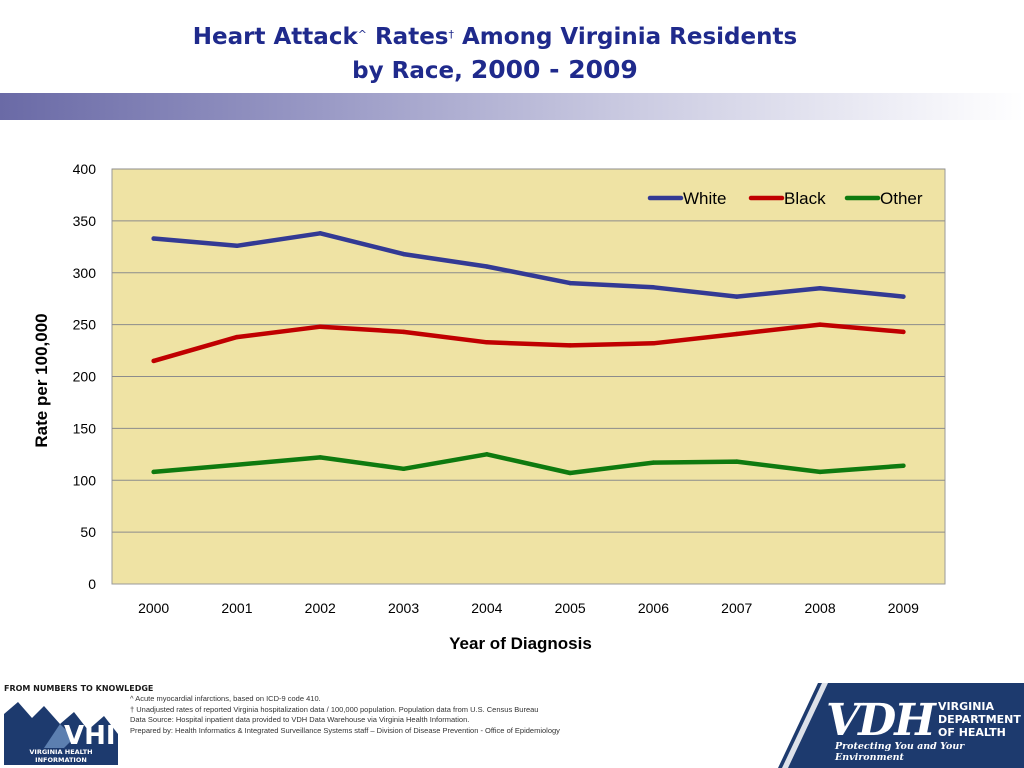  Describe the element at coordinates (236, 608) in the screenshot. I see `x-tick-label: 2001` at that location.